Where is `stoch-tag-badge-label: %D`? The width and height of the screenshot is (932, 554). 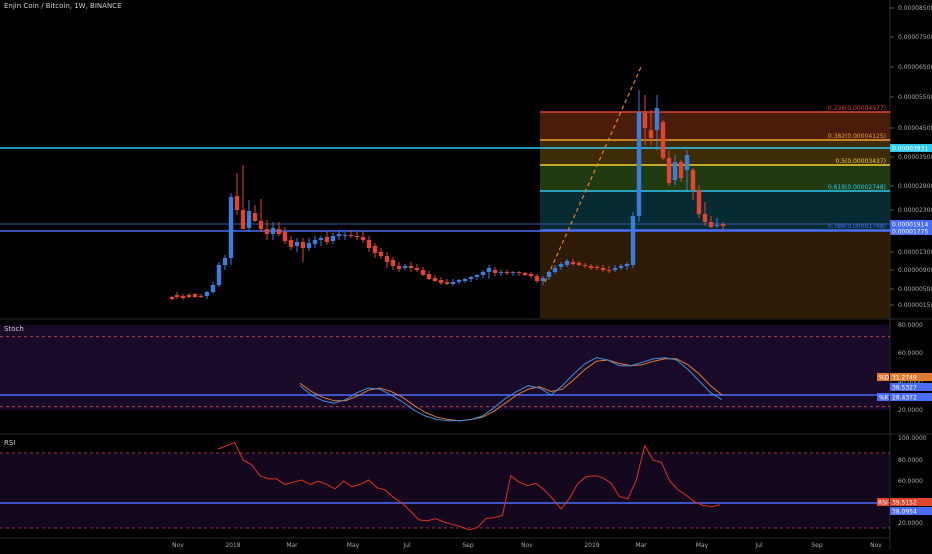
stoch-tag-badge-label: %D is located at coordinates (884, 378).